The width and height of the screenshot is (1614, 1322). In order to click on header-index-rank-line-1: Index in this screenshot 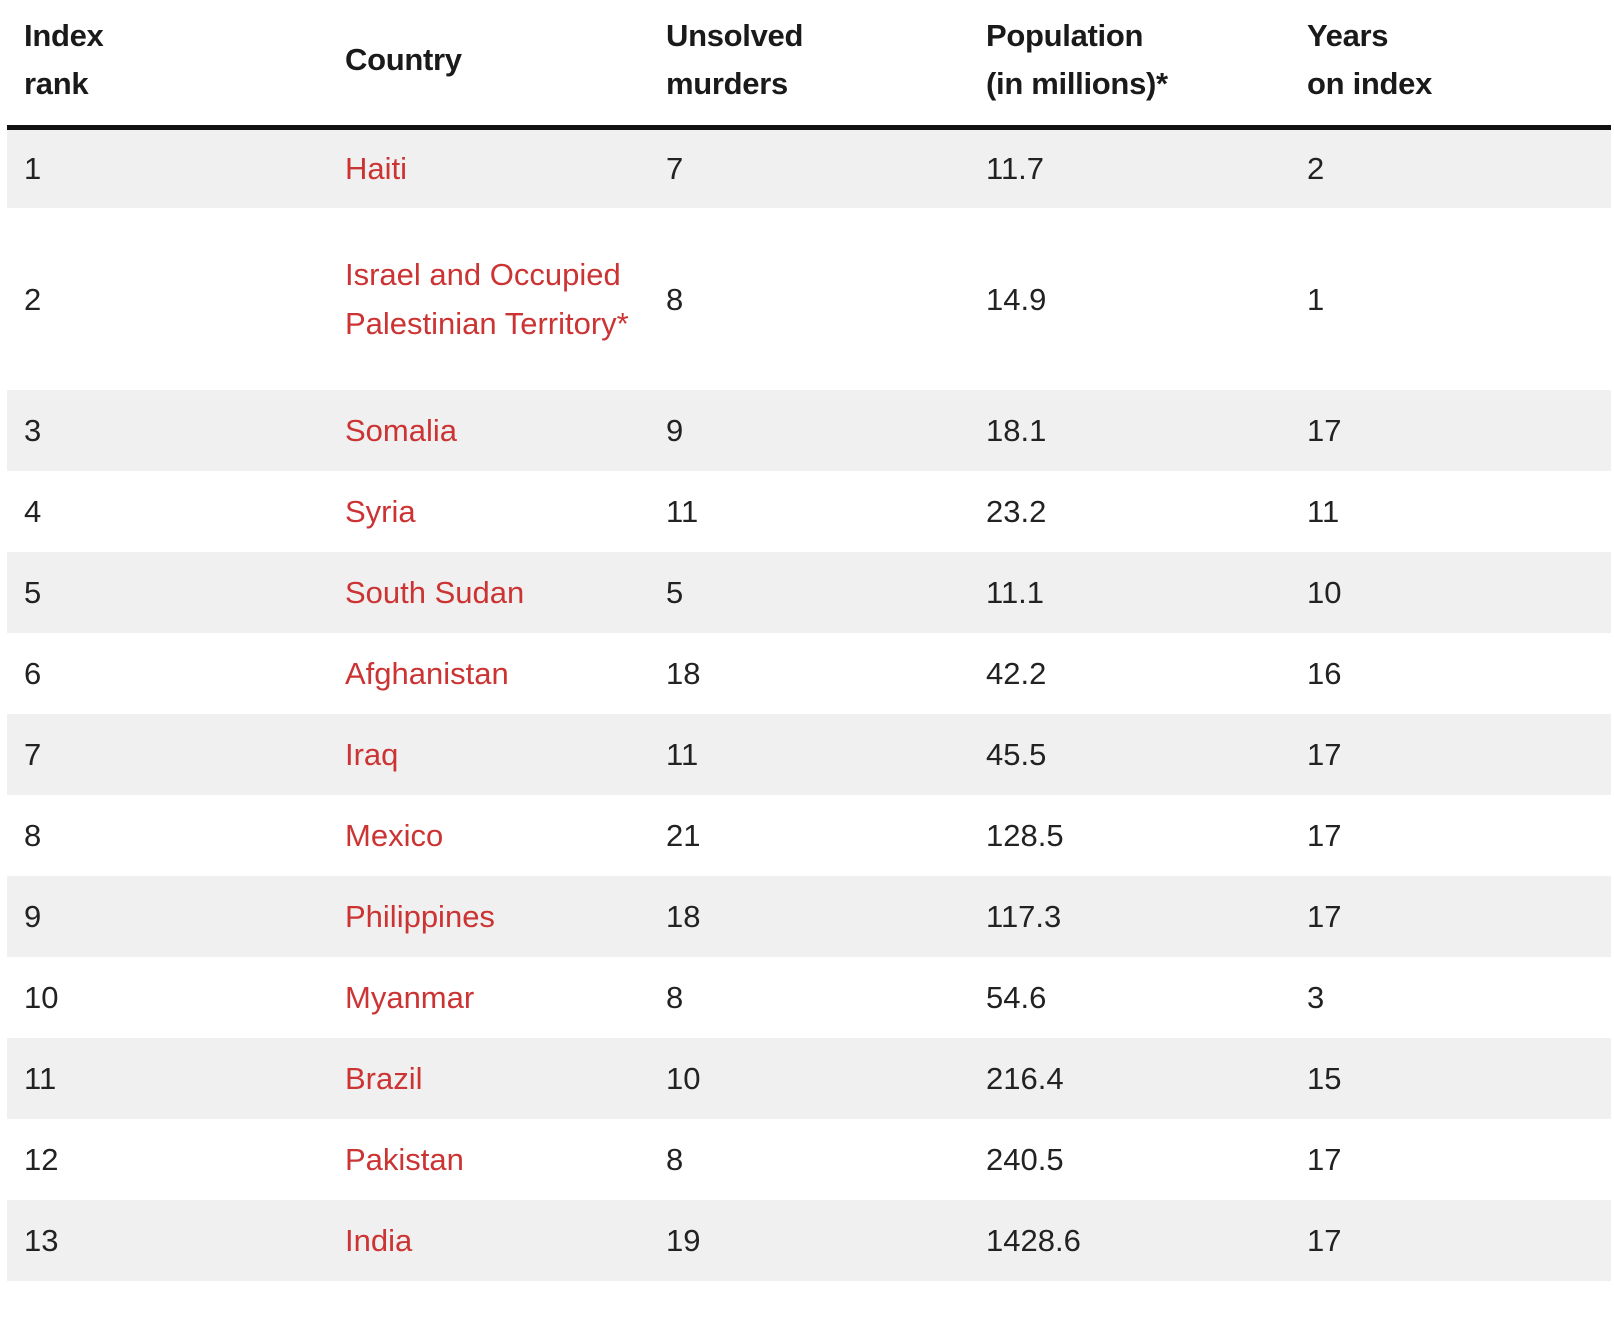, I will do `click(64, 36)`.